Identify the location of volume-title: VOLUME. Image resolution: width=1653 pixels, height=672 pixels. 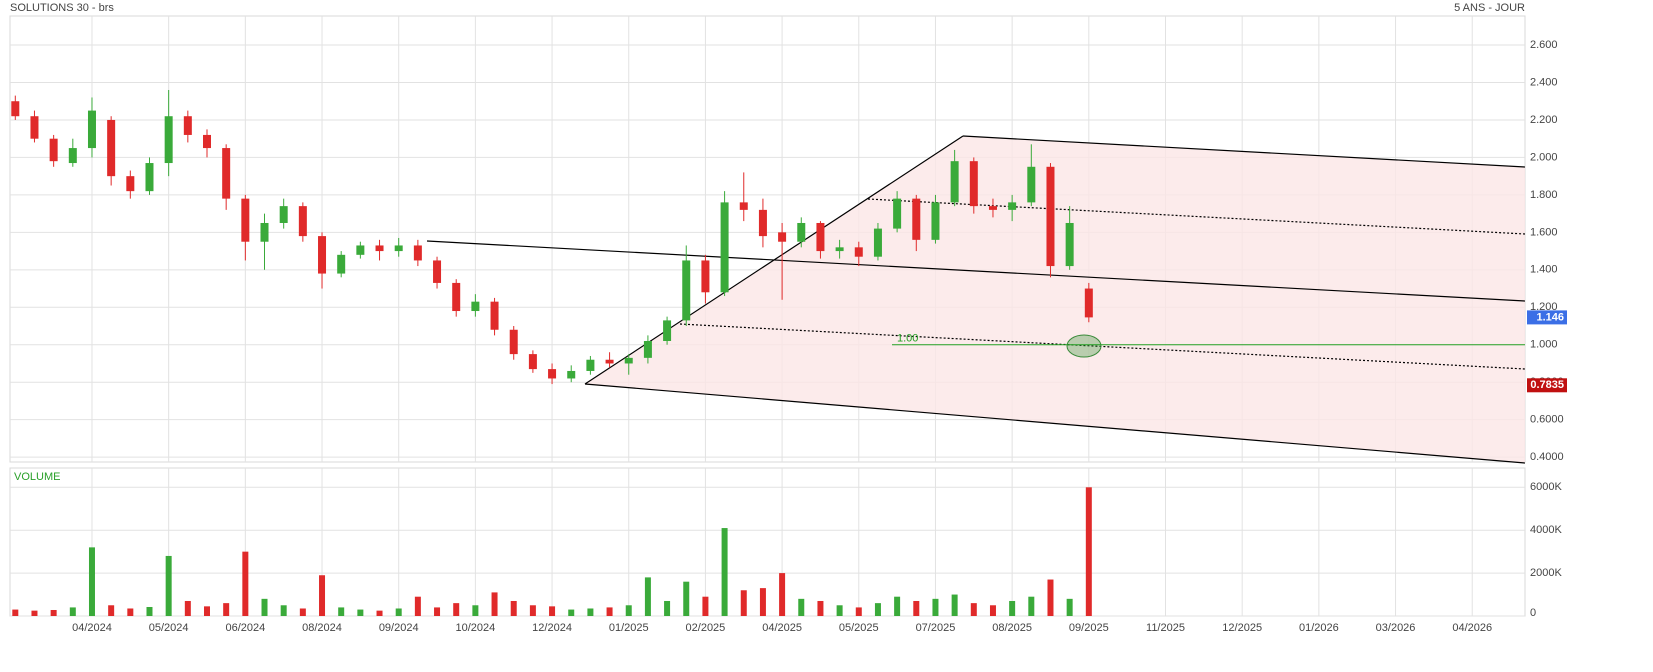
(37, 477).